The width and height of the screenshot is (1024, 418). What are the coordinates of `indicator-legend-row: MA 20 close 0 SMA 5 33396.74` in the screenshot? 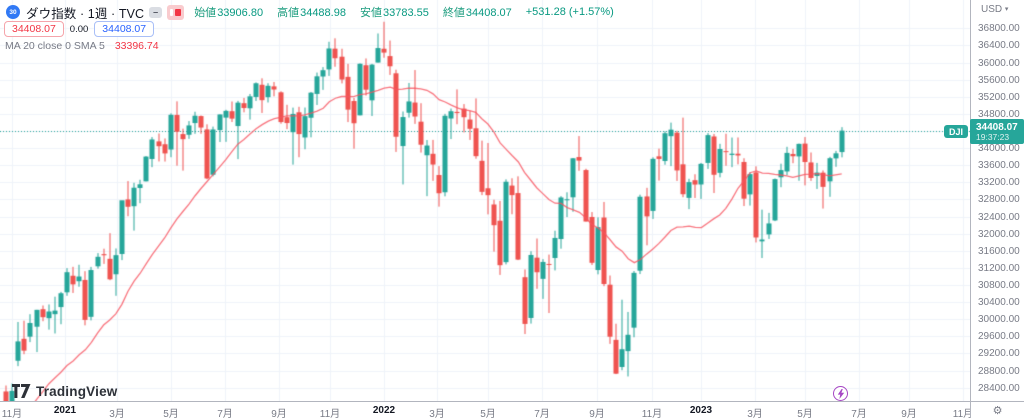 It's located at (82, 45).